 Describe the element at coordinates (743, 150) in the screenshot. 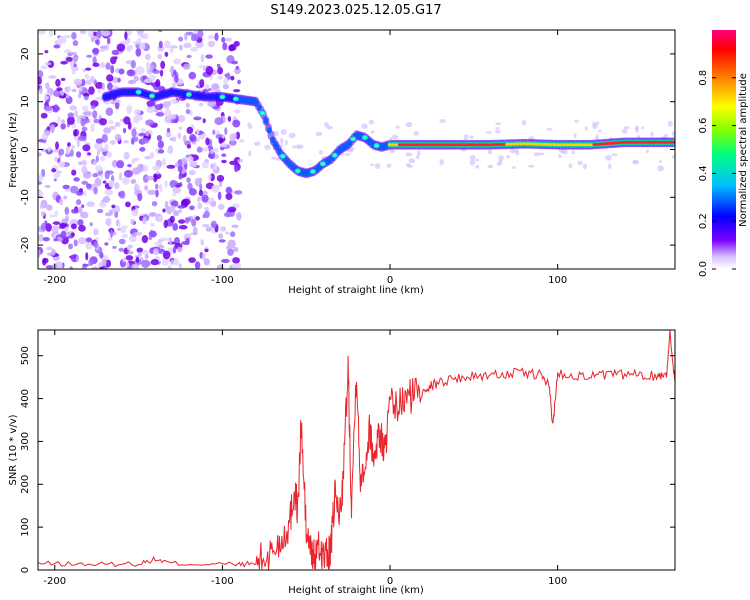

I see `colorbar-label: Normalized spectral amplitude` at that location.